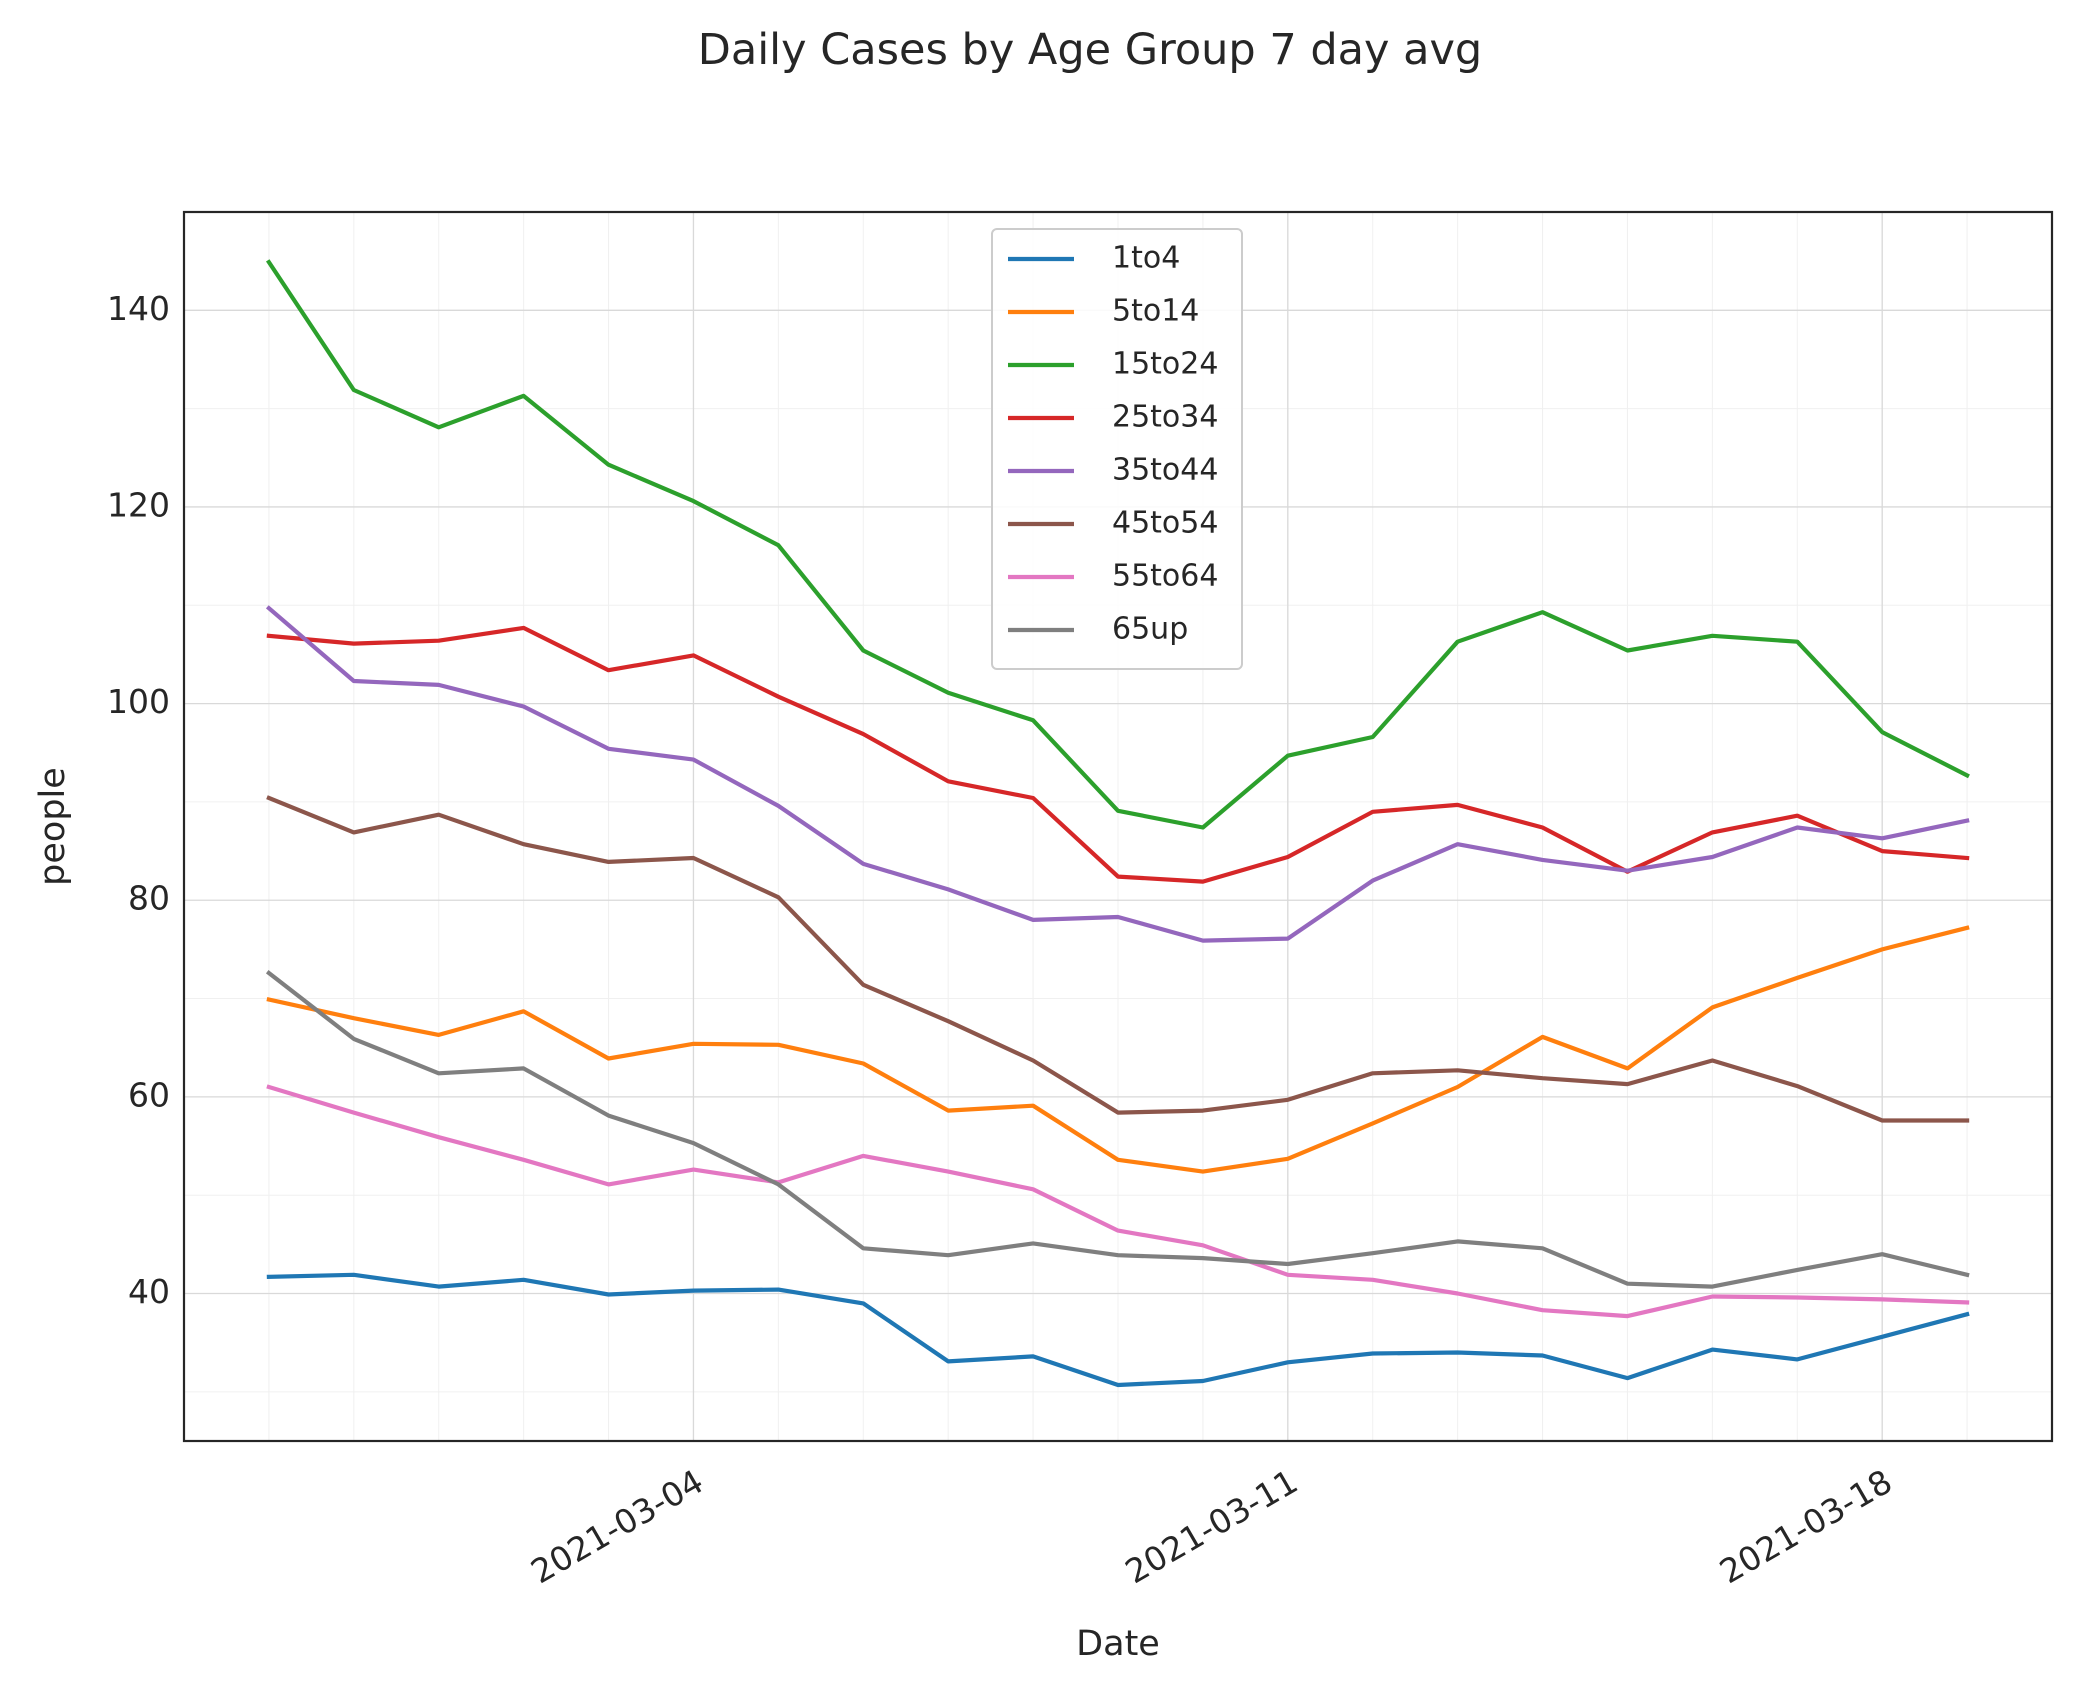 The height and width of the screenshot is (1691, 2073). I want to click on x-tick-label: 2021-03-18, so click(1806, 1527).